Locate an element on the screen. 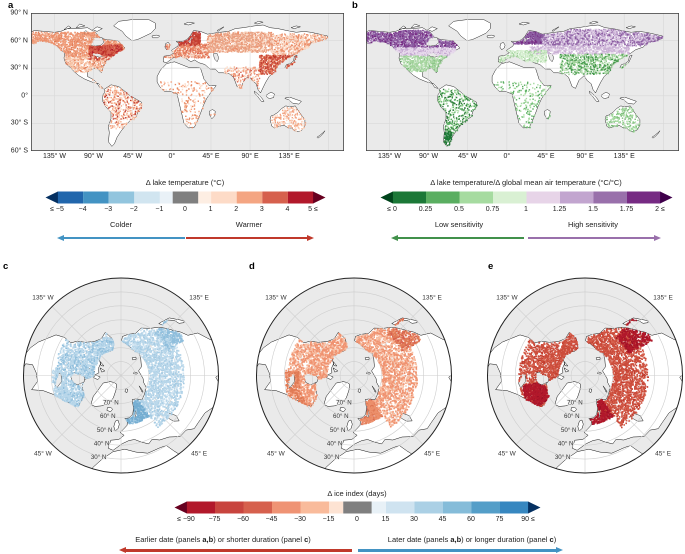 The image size is (685, 554). polar-latitude-label: 50° N is located at coordinates (338, 430).